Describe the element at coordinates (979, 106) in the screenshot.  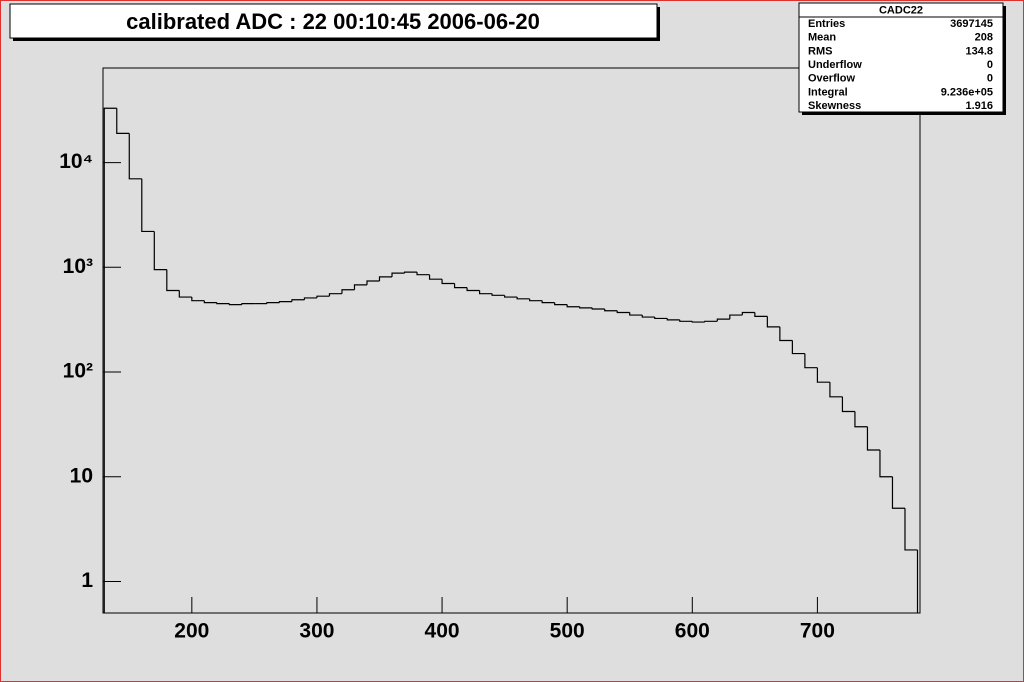
I see `stats-value: 1.916` at that location.